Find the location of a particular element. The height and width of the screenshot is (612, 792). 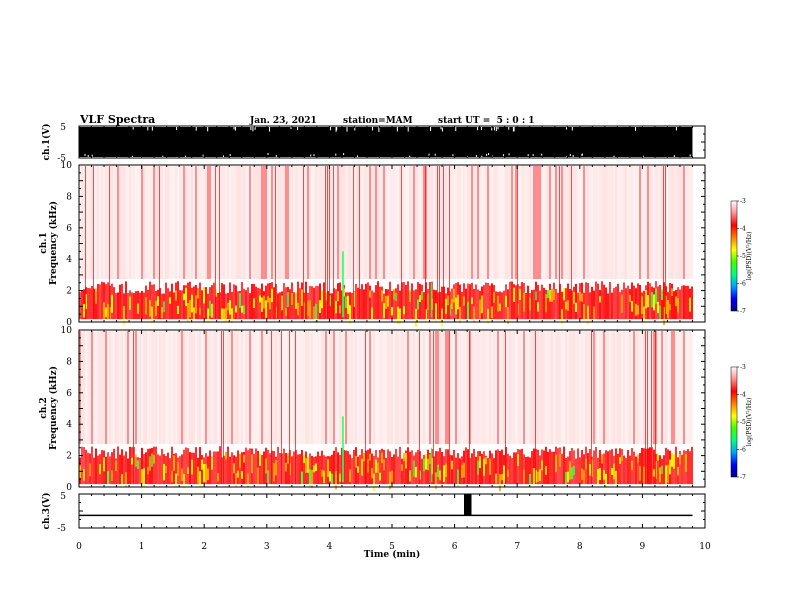

colorbar-tick-label: -3 is located at coordinates (743, 201).